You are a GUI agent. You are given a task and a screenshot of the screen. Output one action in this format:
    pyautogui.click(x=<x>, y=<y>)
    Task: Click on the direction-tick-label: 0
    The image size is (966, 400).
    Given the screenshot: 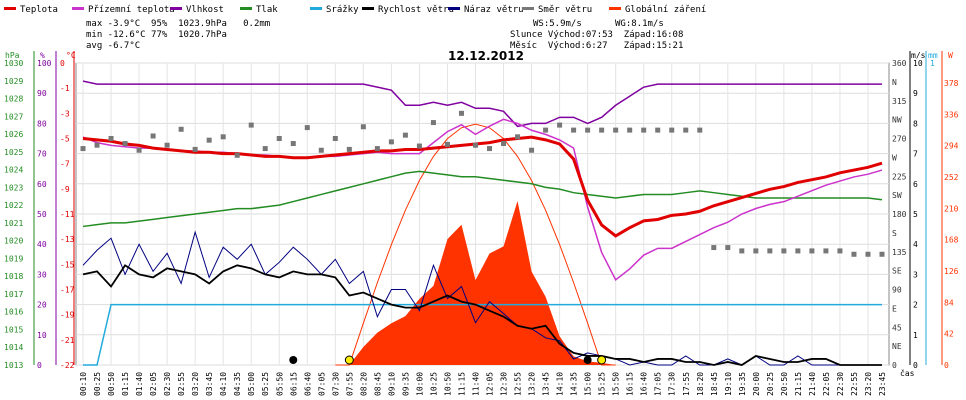 What is the action you would take?
    pyautogui.click(x=894, y=365)
    